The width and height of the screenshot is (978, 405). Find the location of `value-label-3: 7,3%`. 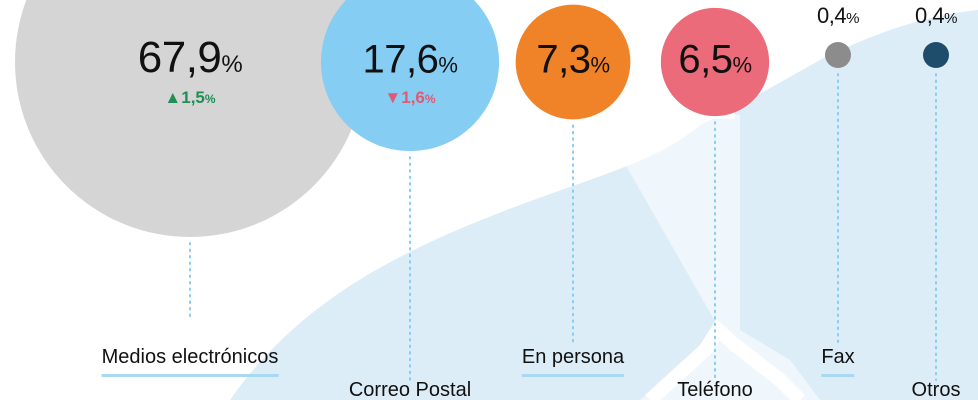

value-label-3: 7,3% is located at coordinates (573, 60).